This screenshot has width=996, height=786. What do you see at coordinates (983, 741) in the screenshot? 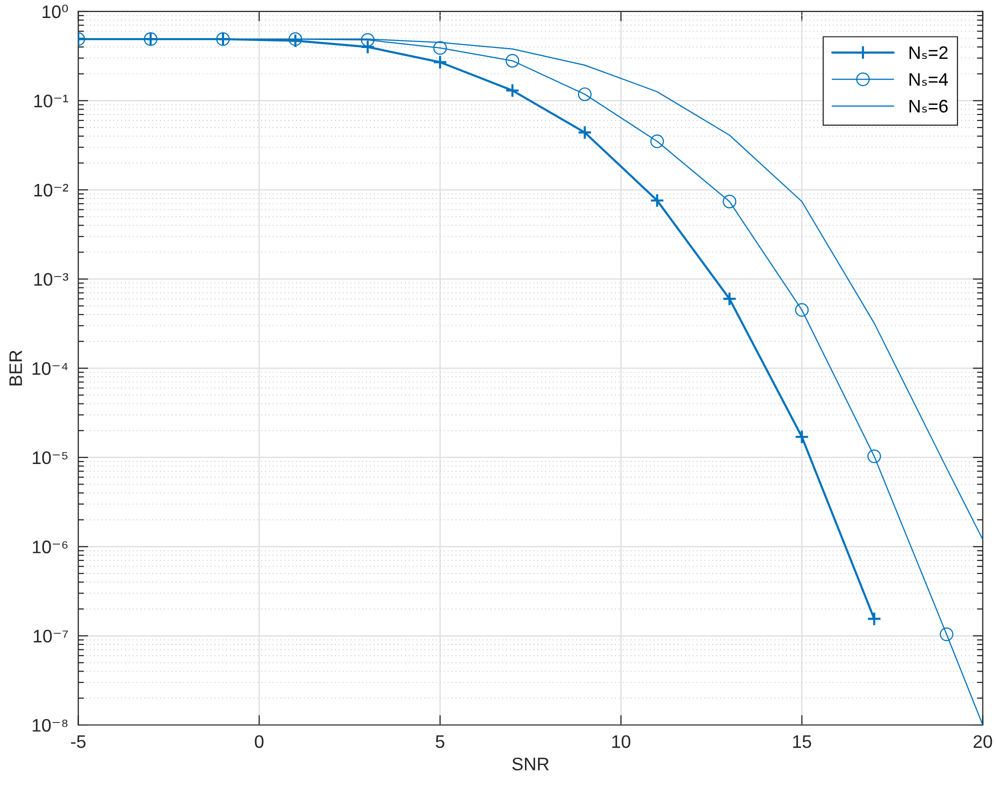
I see `x-tick-label: 20` at bounding box center [983, 741].